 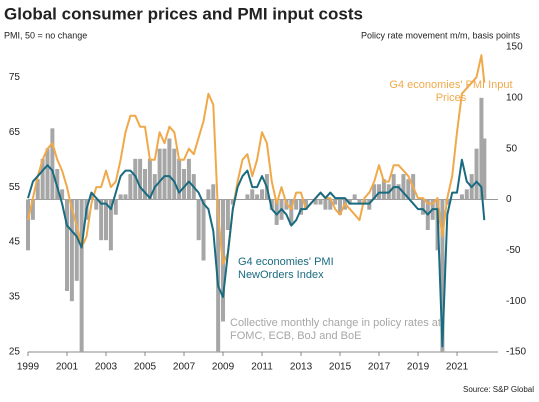 What do you see at coordinates (184, 367) in the screenshot?
I see `x-tick-label: 2007` at bounding box center [184, 367].